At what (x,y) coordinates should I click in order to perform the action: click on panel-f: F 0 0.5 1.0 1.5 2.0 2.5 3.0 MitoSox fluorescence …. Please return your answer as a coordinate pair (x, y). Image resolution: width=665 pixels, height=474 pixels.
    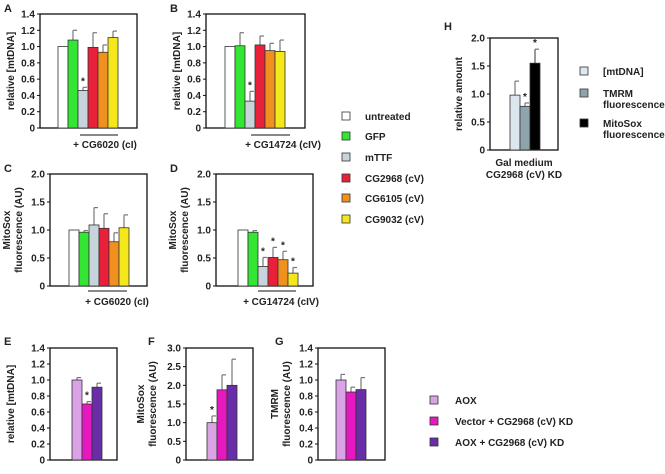
    Looking at the image, I should click on (195, 401).